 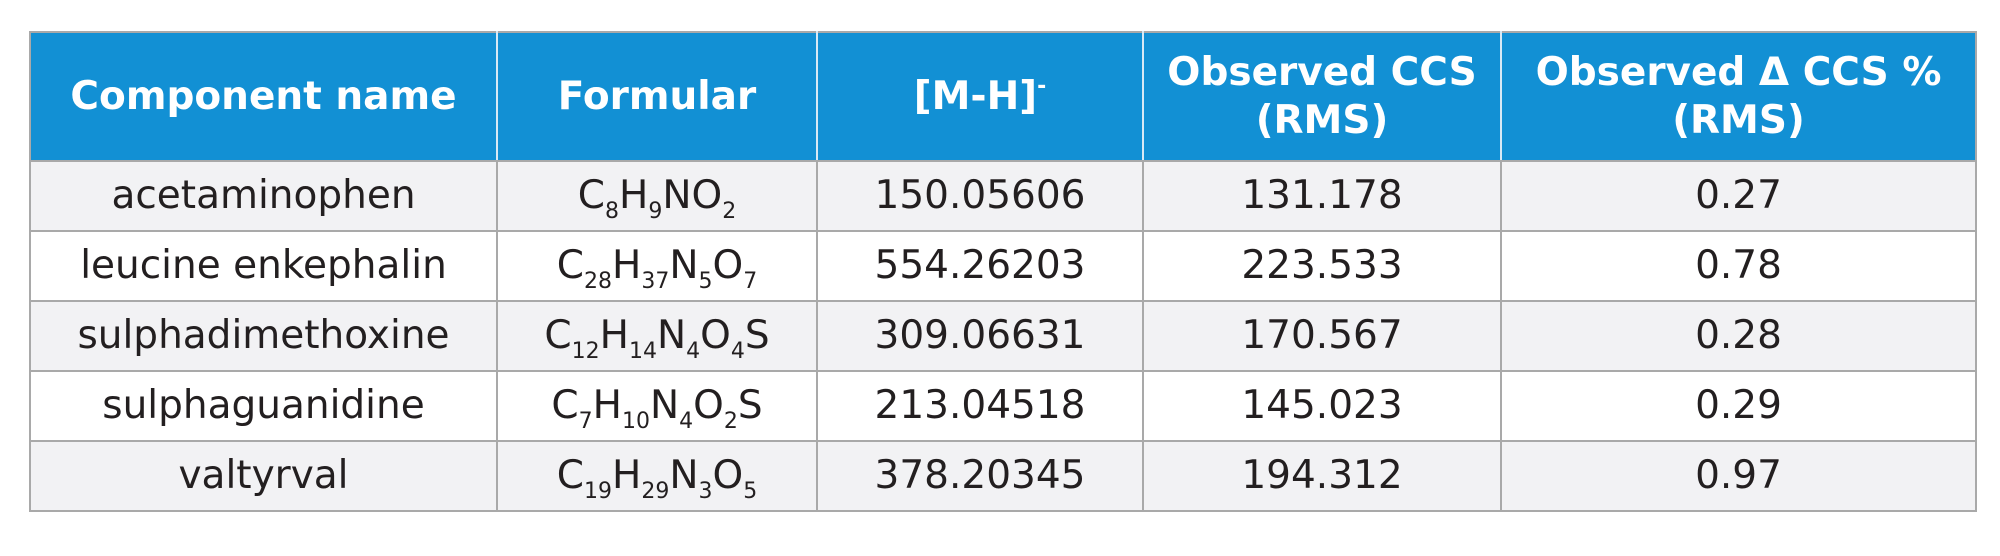 I want to click on observed-ccs-cell: 223.533, so click(x=1322, y=266).